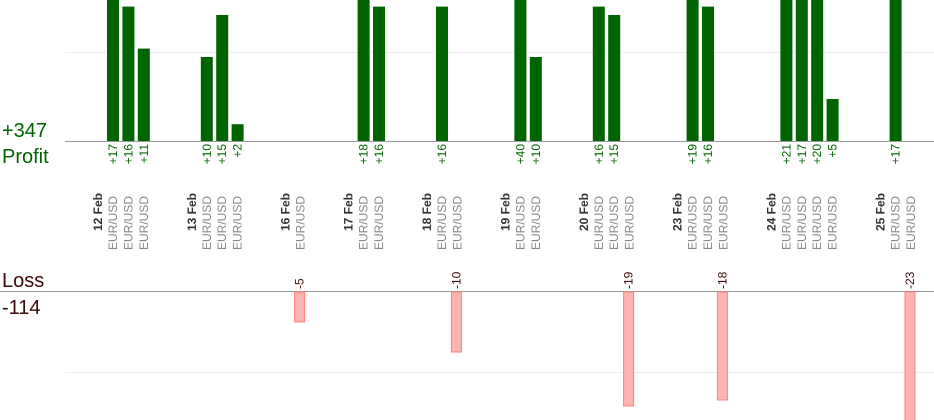  Describe the element at coordinates (817, 154) in the screenshot. I see `profit-value-label: +20` at that location.